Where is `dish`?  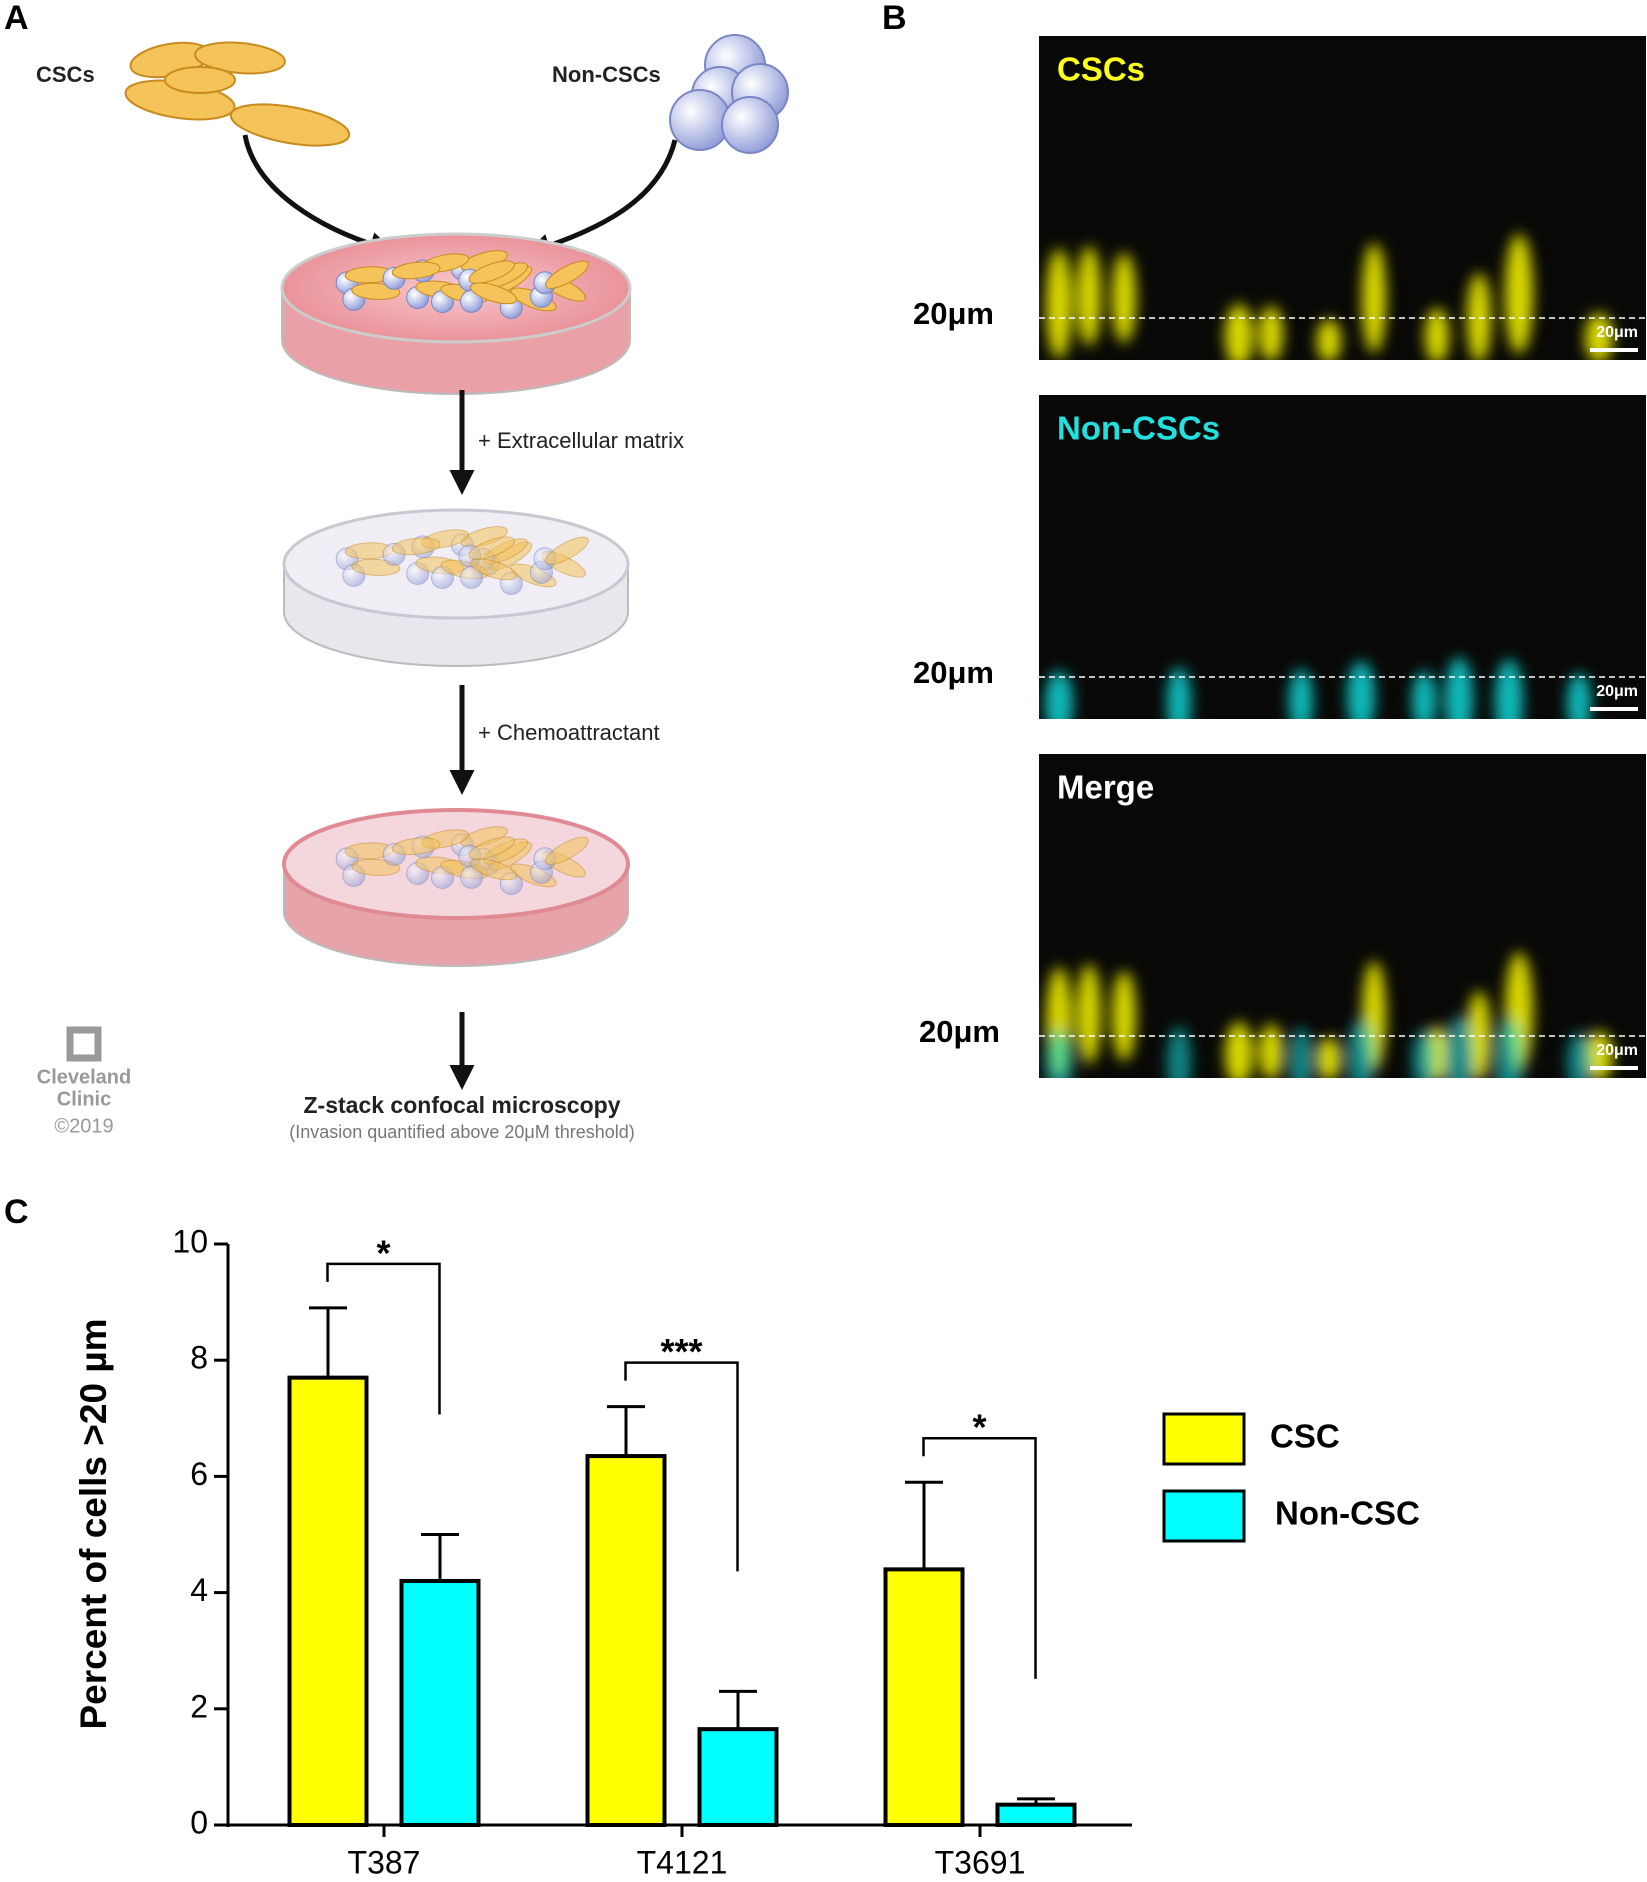
dish is located at coordinates (456, 887).